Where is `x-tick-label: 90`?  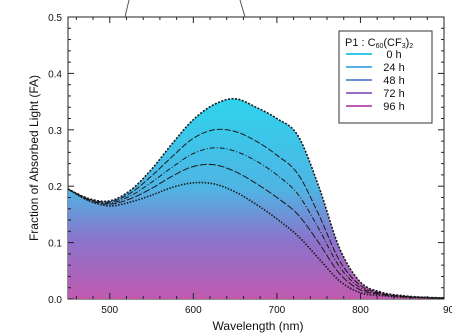
x-tick-label: 90 is located at coordinates (447, 310).